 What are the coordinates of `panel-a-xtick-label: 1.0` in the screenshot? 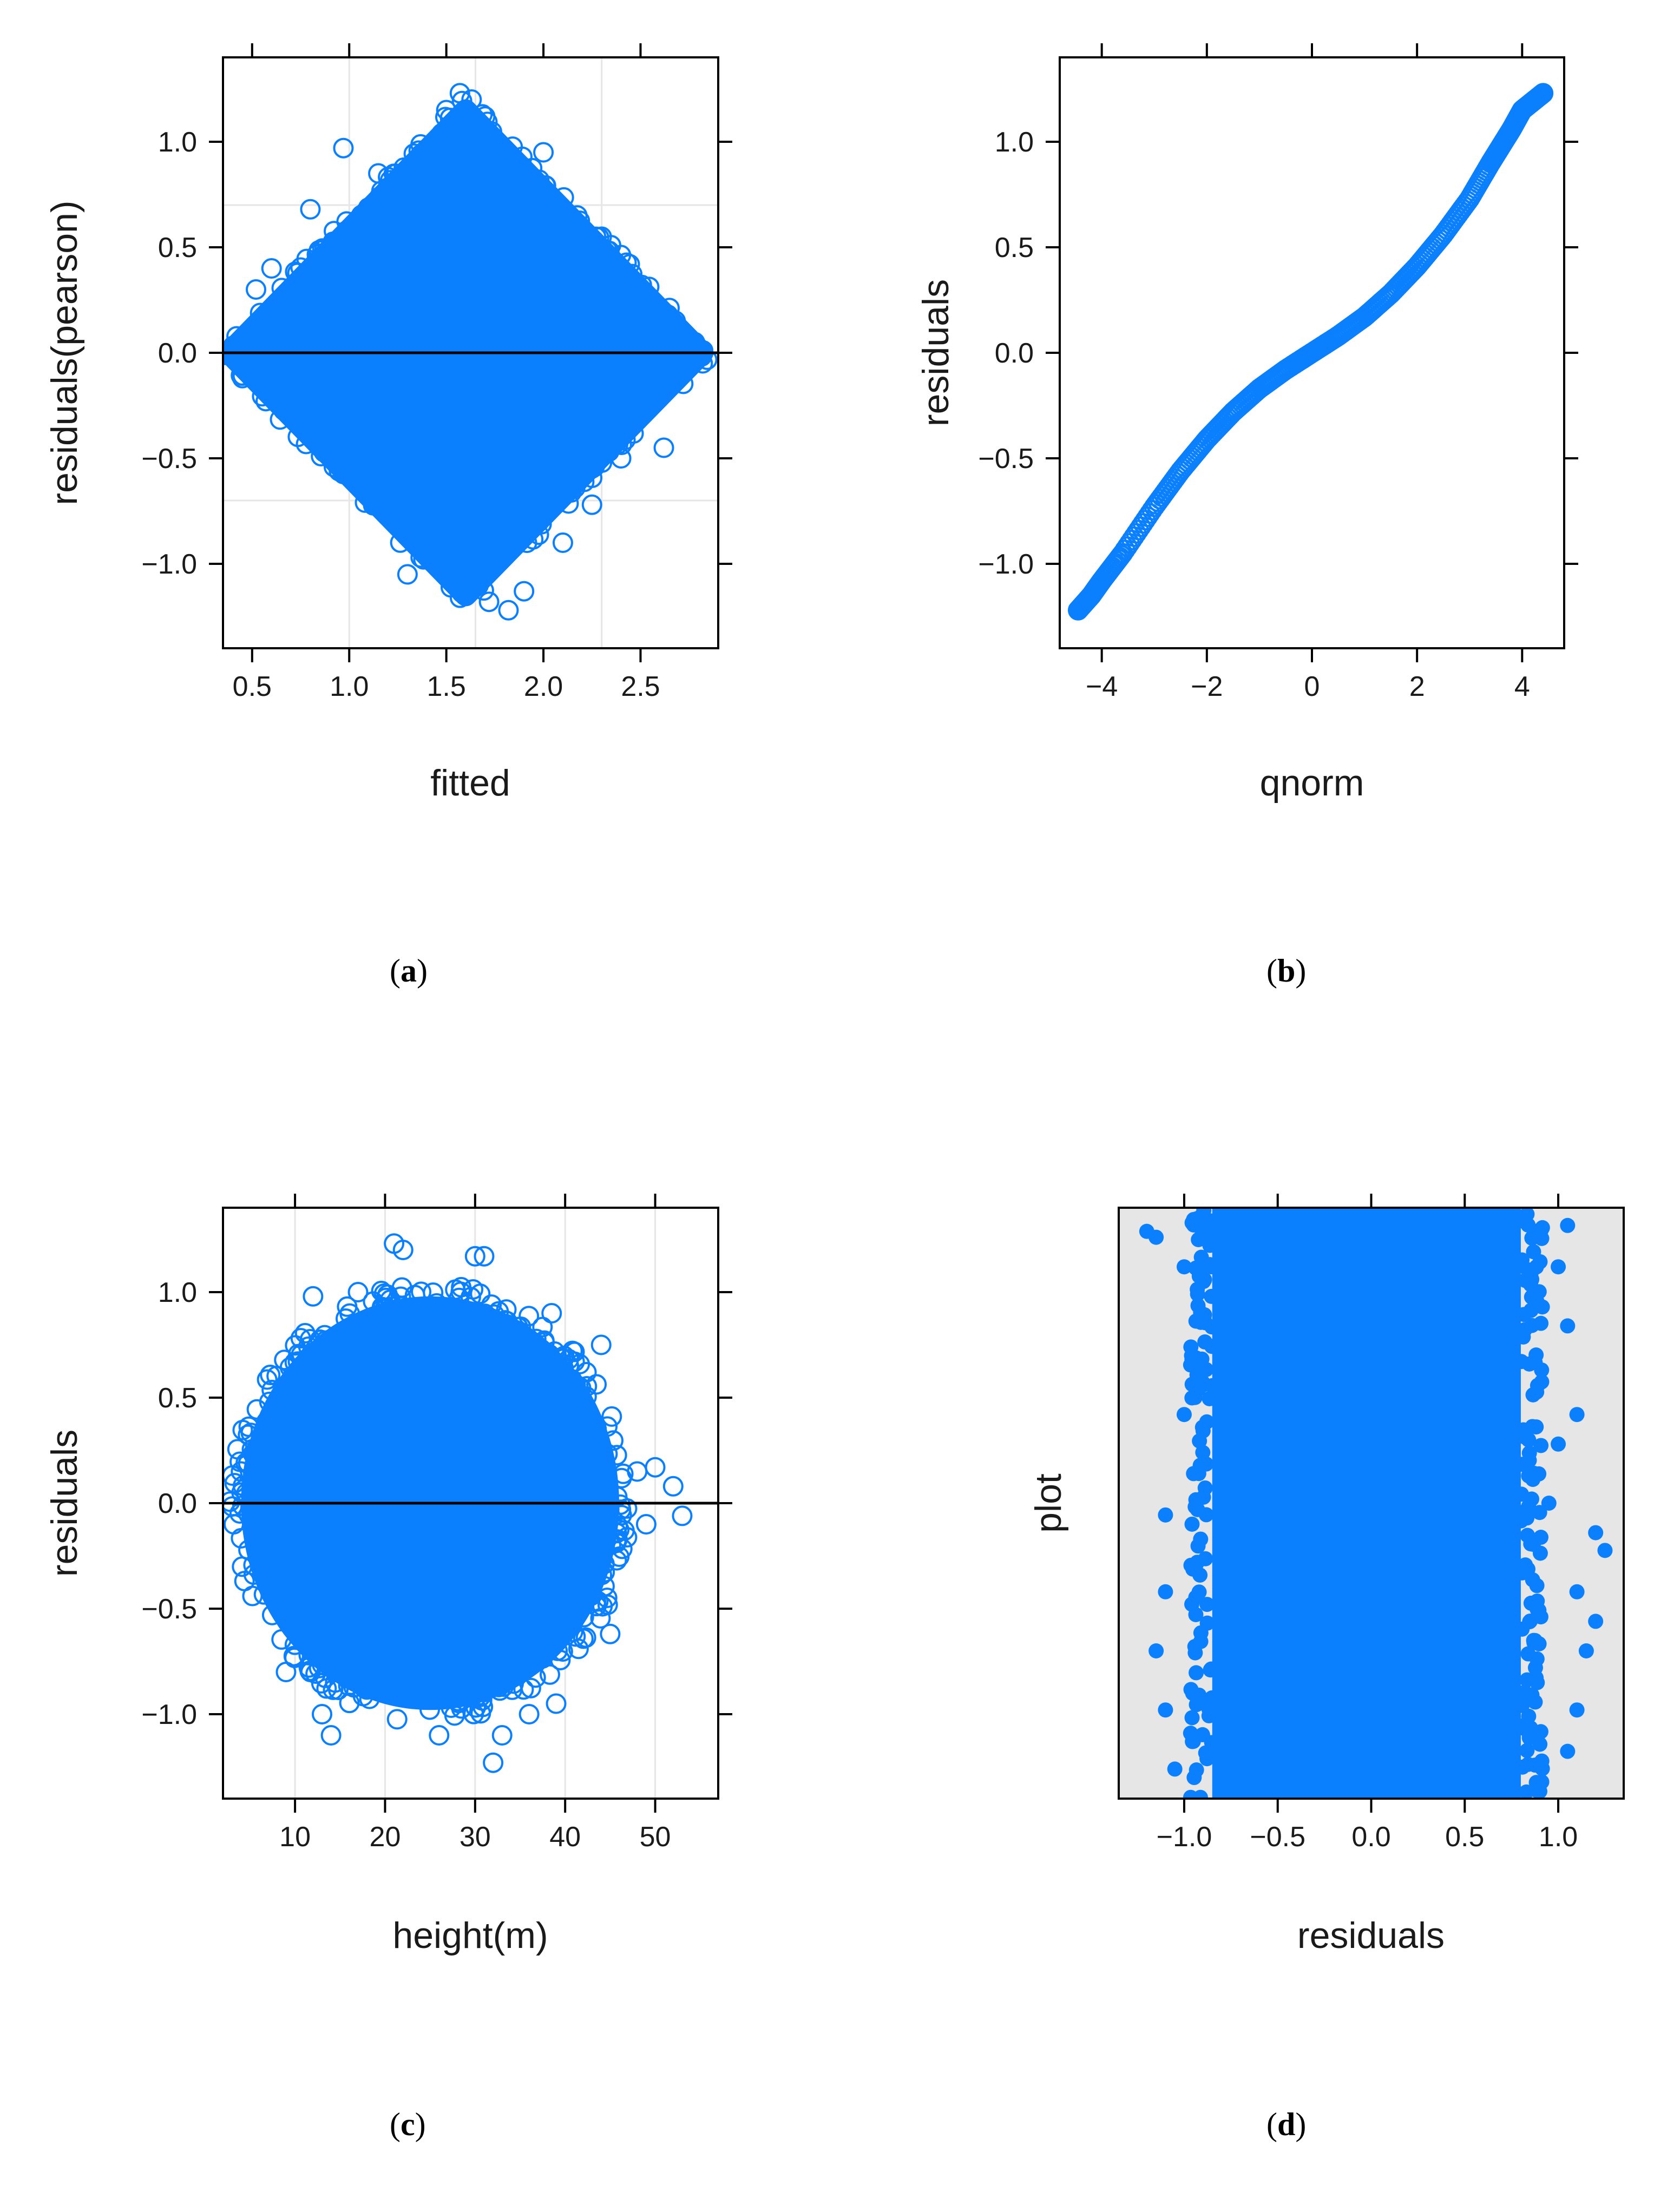 It's located at (350, 687).